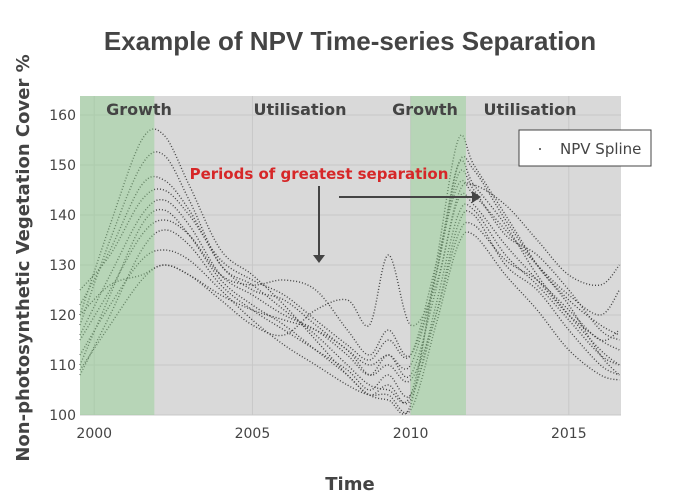 The height and width of the screenshot is (500, 700). What do you see at coordinates (62, 166) in the screenshot?
I see `y-tick-label: 150` at bounding box center [62, 166].